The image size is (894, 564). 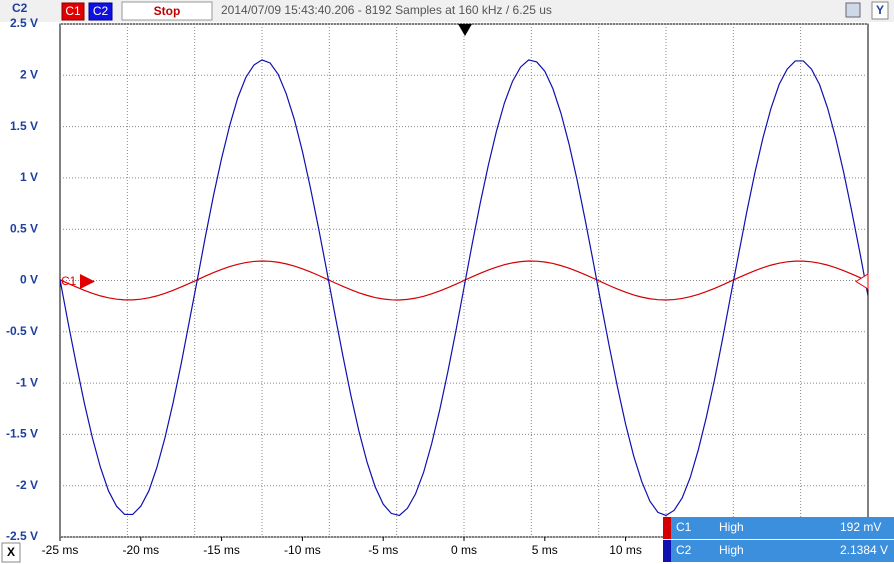 I want to click on stop-button-label: Stop, so click(x=167, y=11).